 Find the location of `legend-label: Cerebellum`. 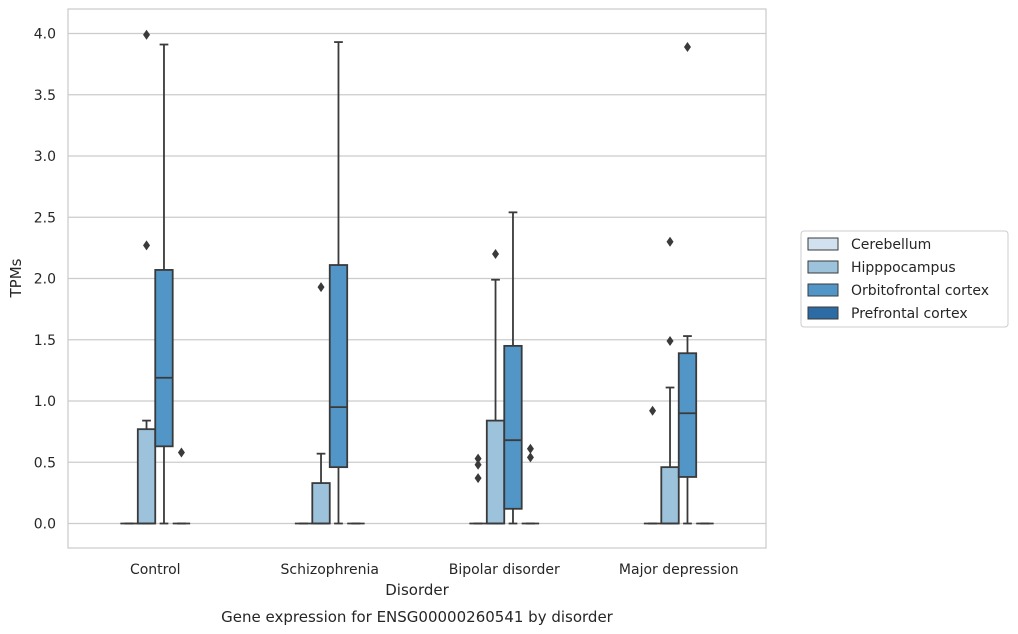

legend-label: Cerebellum is located at coordinates (891, 245).